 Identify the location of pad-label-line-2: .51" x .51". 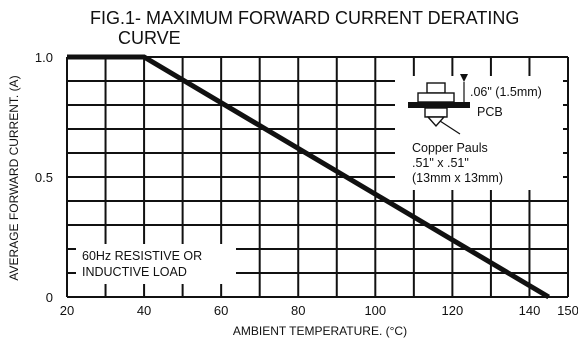
(440, 163).